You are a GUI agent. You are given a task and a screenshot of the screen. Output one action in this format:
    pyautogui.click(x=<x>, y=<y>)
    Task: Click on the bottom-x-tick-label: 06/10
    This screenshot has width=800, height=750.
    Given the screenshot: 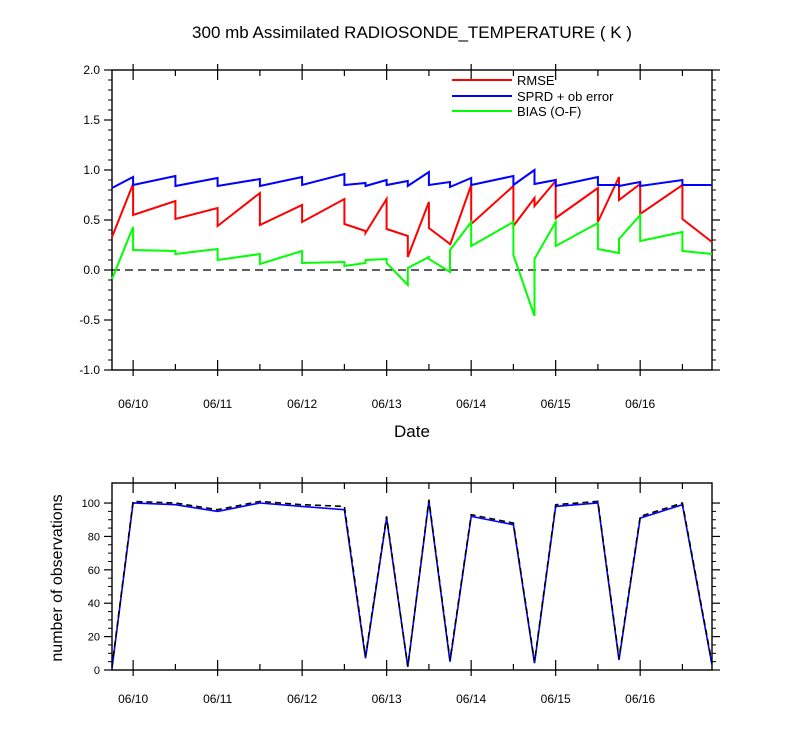 What is the action you would take?
    pyautogui.click(x=133, y=699)
    